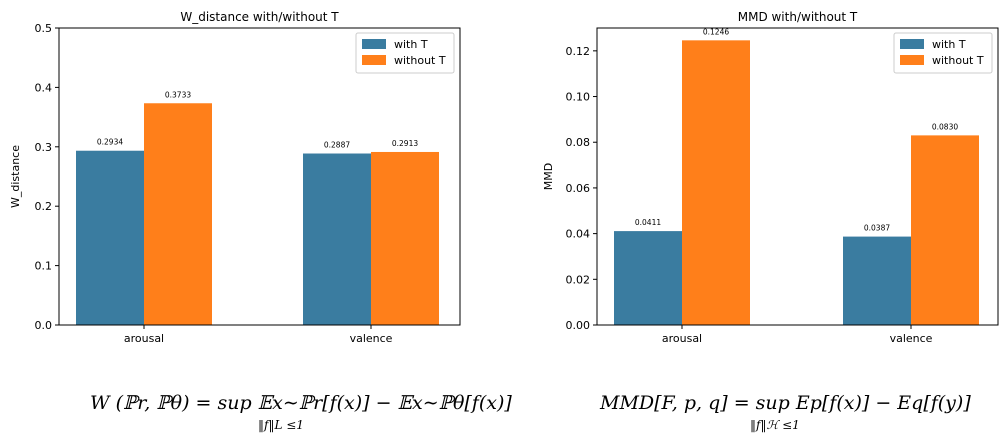 The image size is (999, 436). What do you see at coordinates (44, 147) in the screenshot?
I see `w-distance-y-tick-label: 0.3` at bounding box center [44, 147].